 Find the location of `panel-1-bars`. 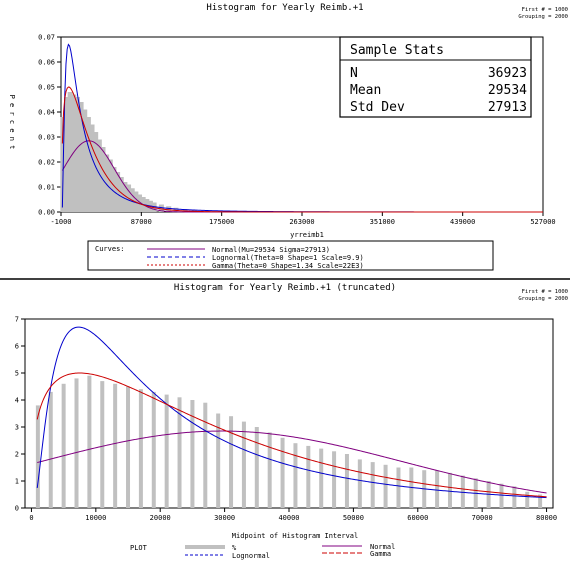

panel-1-bars is located at coordinates (153, 152).